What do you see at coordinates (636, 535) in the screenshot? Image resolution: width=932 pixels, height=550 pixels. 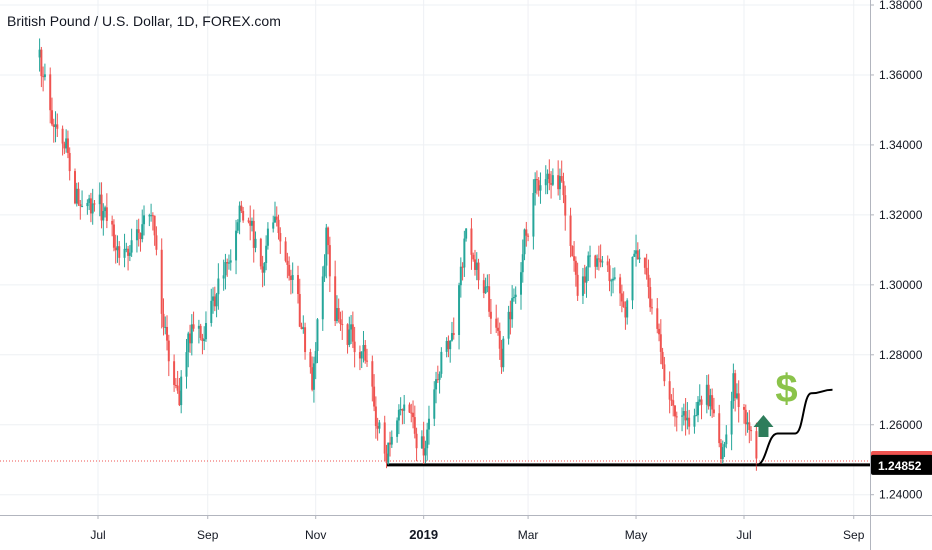 I see `x-tick-label: May` at bounding box center [636, 535].